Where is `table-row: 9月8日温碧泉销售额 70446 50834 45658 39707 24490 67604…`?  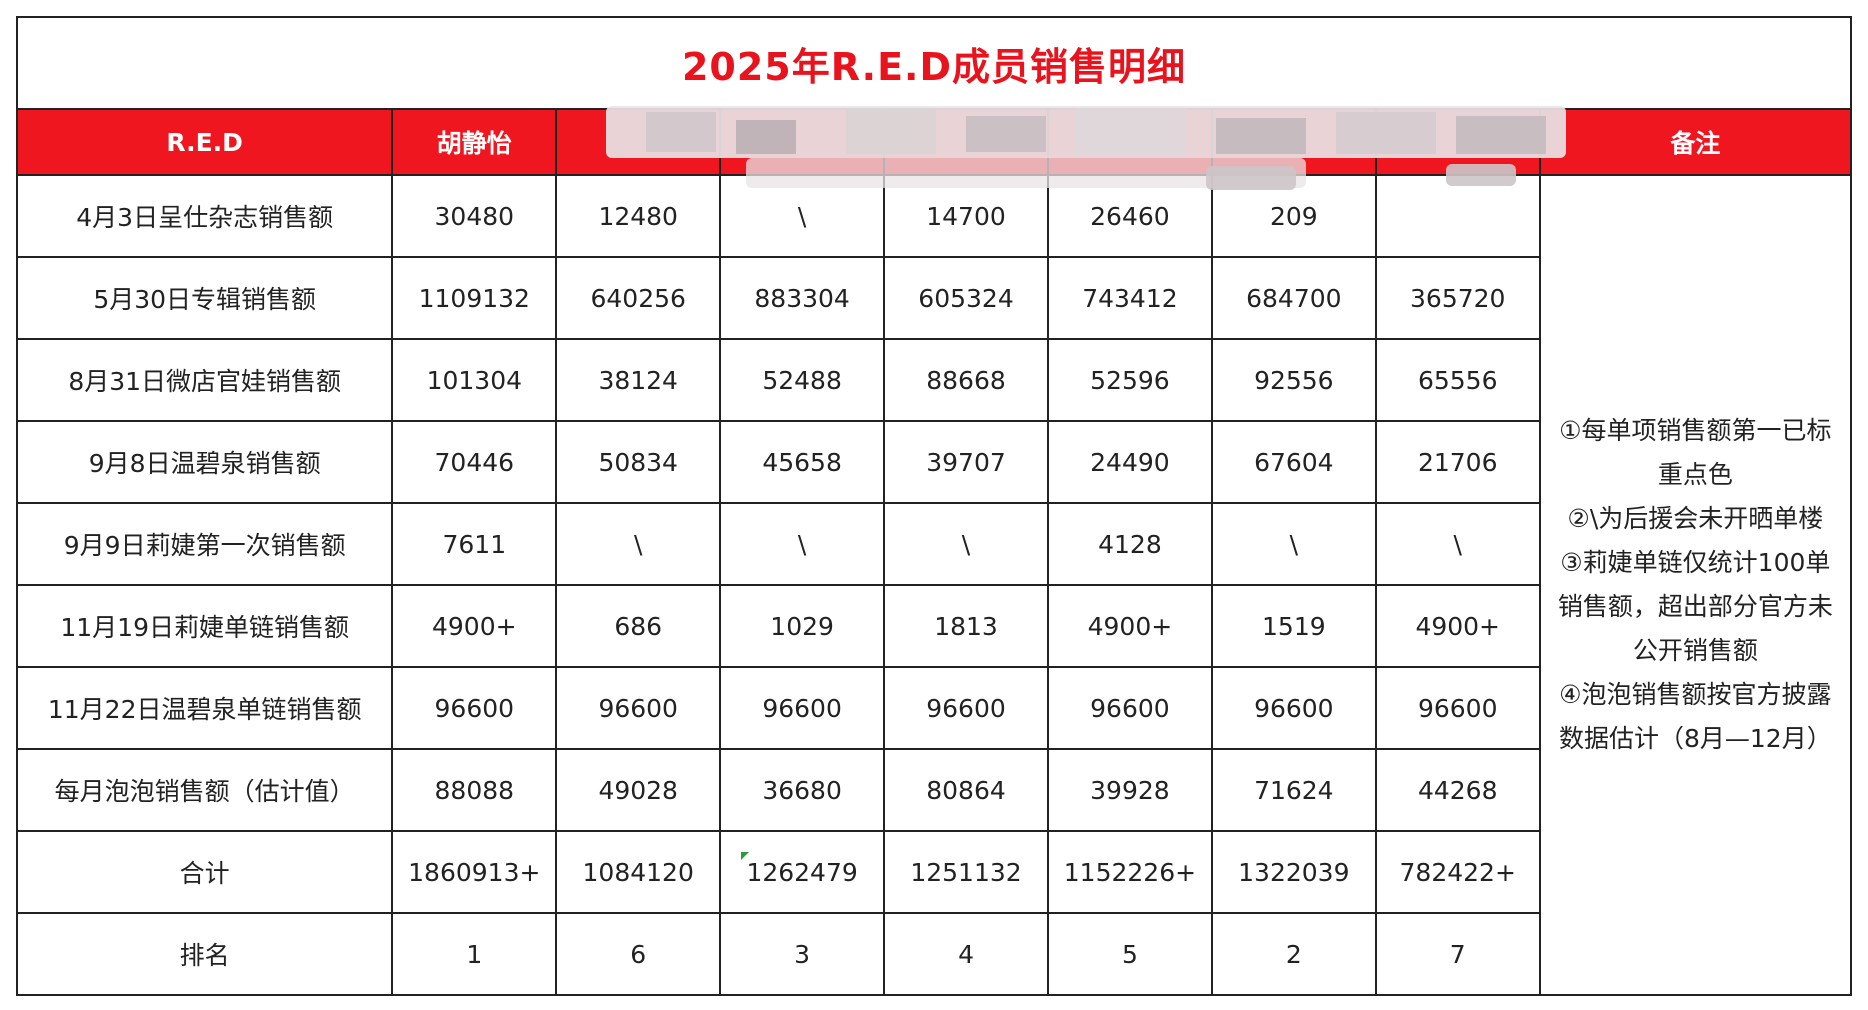
table-row: 9月8日温碧泉销售额 70446 50834 45658 39707 24490 67604… is located at coordinates (933, 462).